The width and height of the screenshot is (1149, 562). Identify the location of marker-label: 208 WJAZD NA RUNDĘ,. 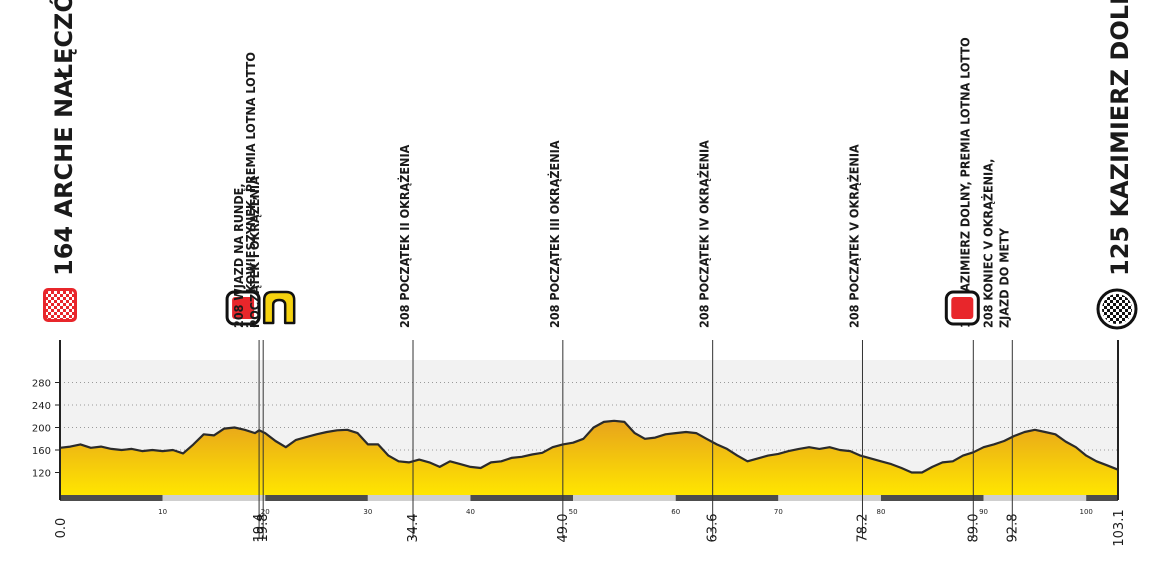
(238, 255).